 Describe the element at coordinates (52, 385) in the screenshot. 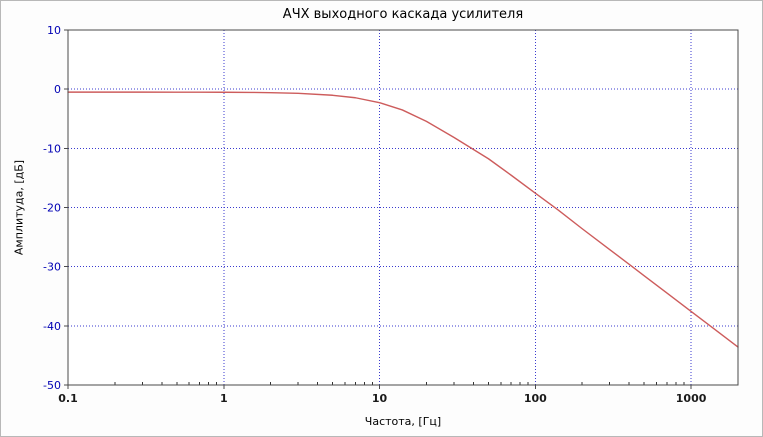

I see `y-tick-label: -50` at that location.